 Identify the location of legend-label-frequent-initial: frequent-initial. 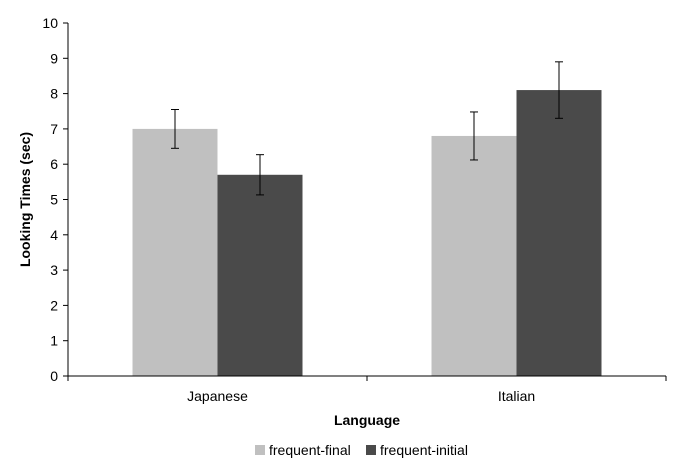
(424, 450).